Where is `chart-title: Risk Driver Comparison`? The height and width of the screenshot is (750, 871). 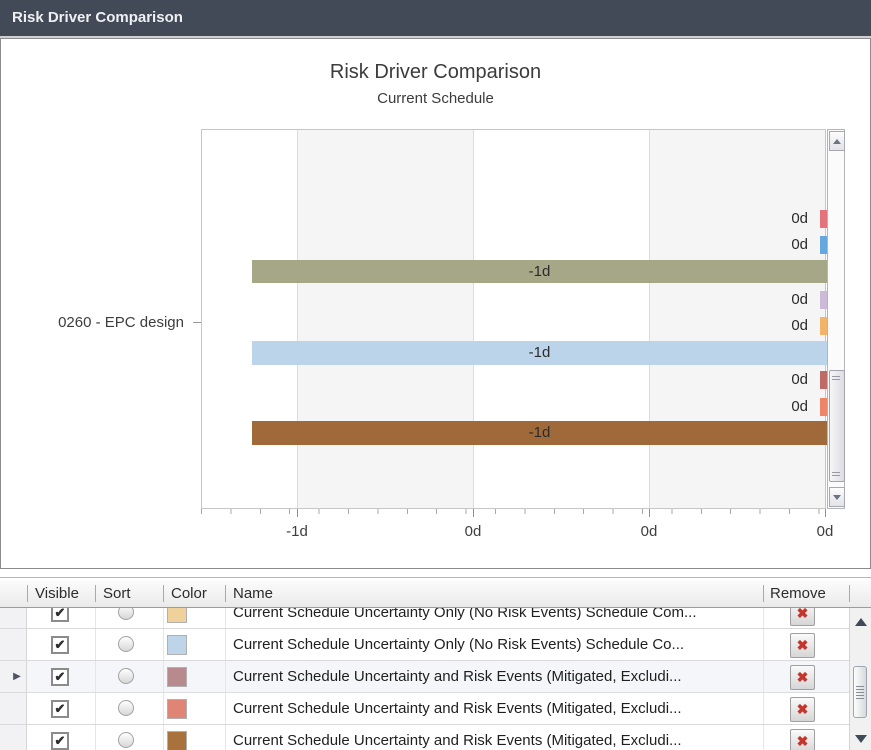
chart-title: Risk Driver Comparison is located at coordinates (435, 72).